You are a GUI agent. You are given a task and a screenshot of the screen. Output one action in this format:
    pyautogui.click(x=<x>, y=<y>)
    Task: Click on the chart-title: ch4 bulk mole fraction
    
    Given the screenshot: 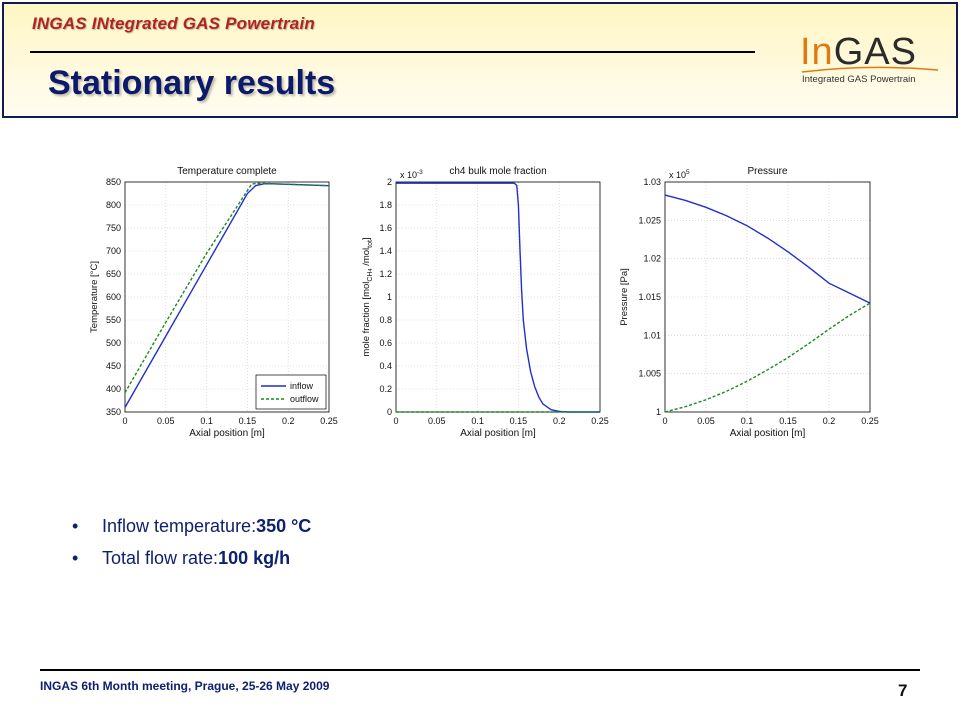 What is the action you would take?
    pyautogui.click(x=497, y=171)
    